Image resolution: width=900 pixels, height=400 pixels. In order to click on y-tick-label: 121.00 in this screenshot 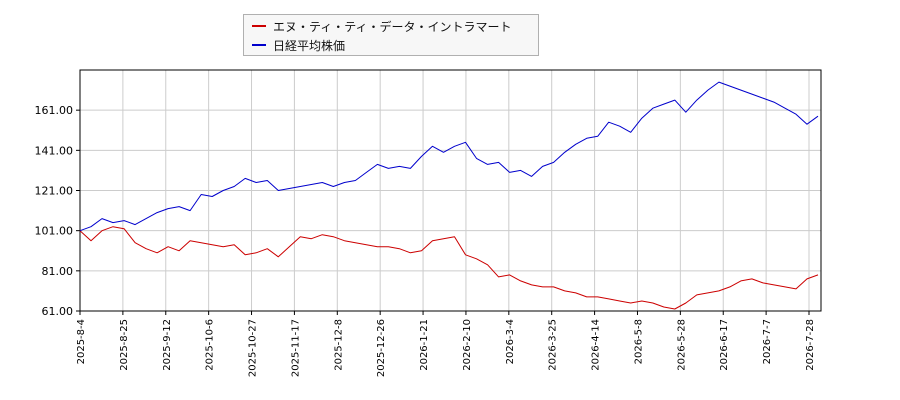, I will do `click(54, 191)`.